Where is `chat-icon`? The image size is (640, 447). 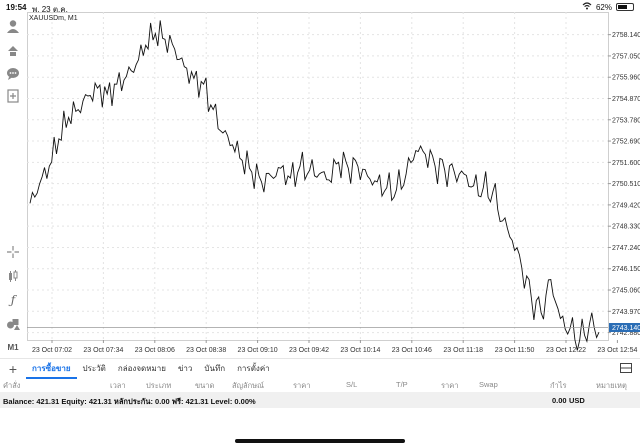 chat-icon is located at coordinates (13, 74).